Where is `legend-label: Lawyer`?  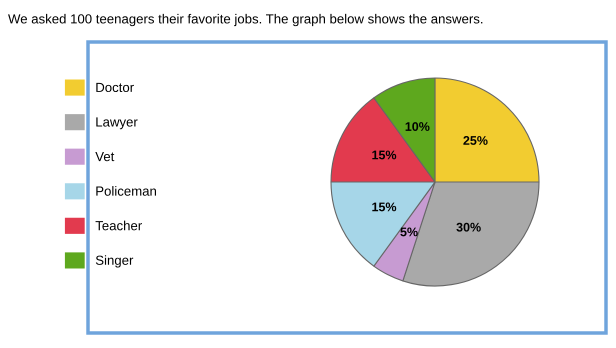 legend-label: Lawyer is located at coordinates (117, 123).